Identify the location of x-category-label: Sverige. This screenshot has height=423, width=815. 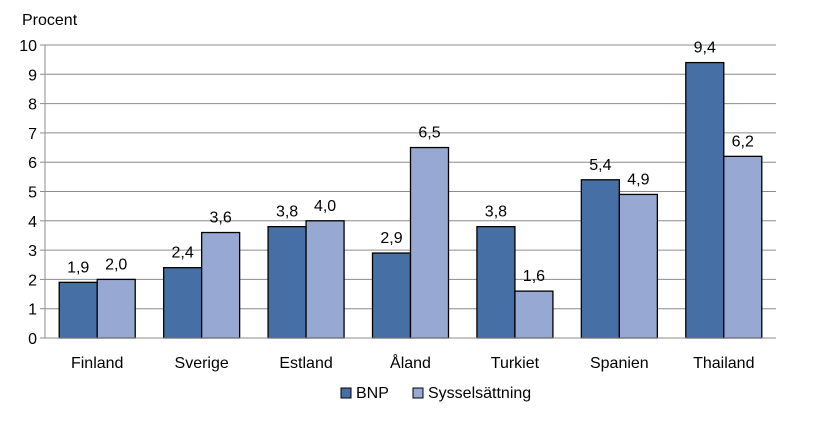
(202, 363).